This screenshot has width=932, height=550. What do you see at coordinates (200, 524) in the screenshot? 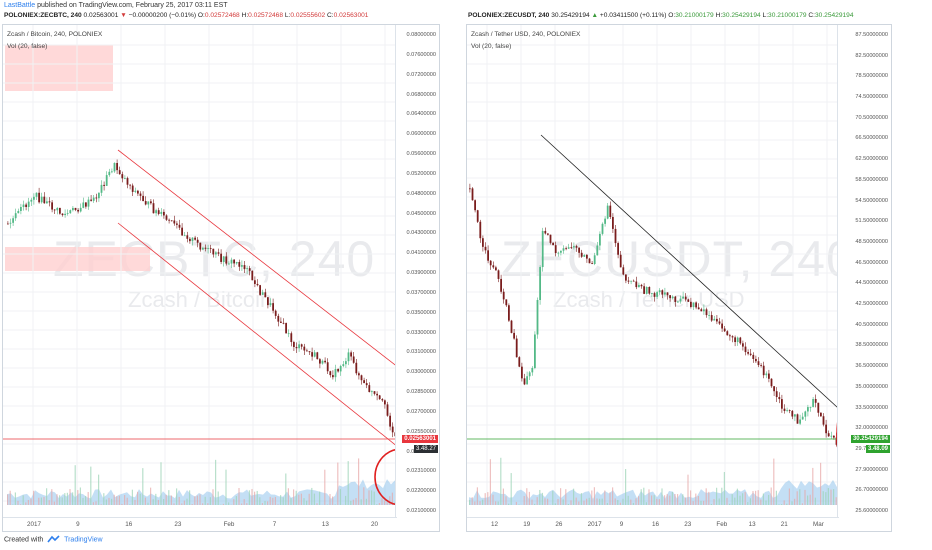
I see `left-time-axis: 2017 9 16 23 Feb 7 13 20` at bounding box center [200, 524].